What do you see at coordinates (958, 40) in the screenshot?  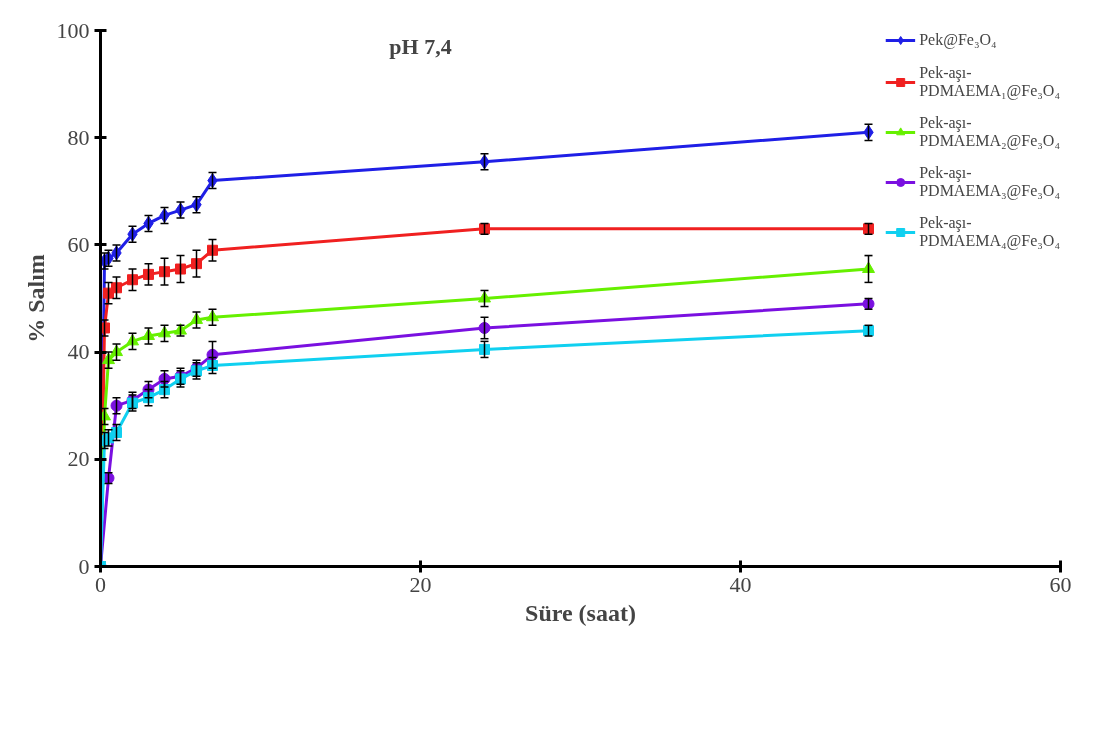 I see `legend-label: Pek@Fe₃O₄` at bounding box center [958, 40].